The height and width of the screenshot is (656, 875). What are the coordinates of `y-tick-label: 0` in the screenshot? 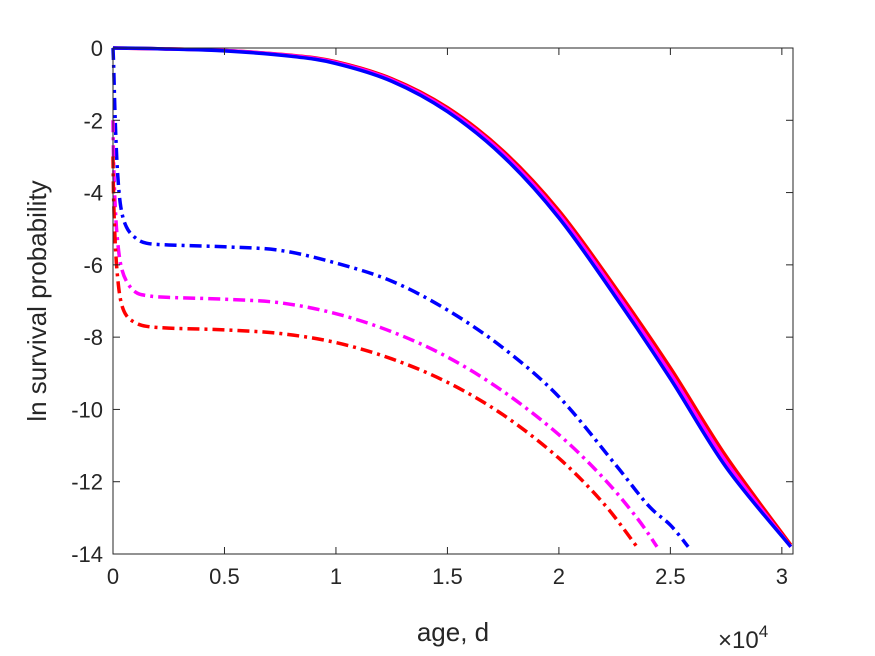 It's located at (97, 48).